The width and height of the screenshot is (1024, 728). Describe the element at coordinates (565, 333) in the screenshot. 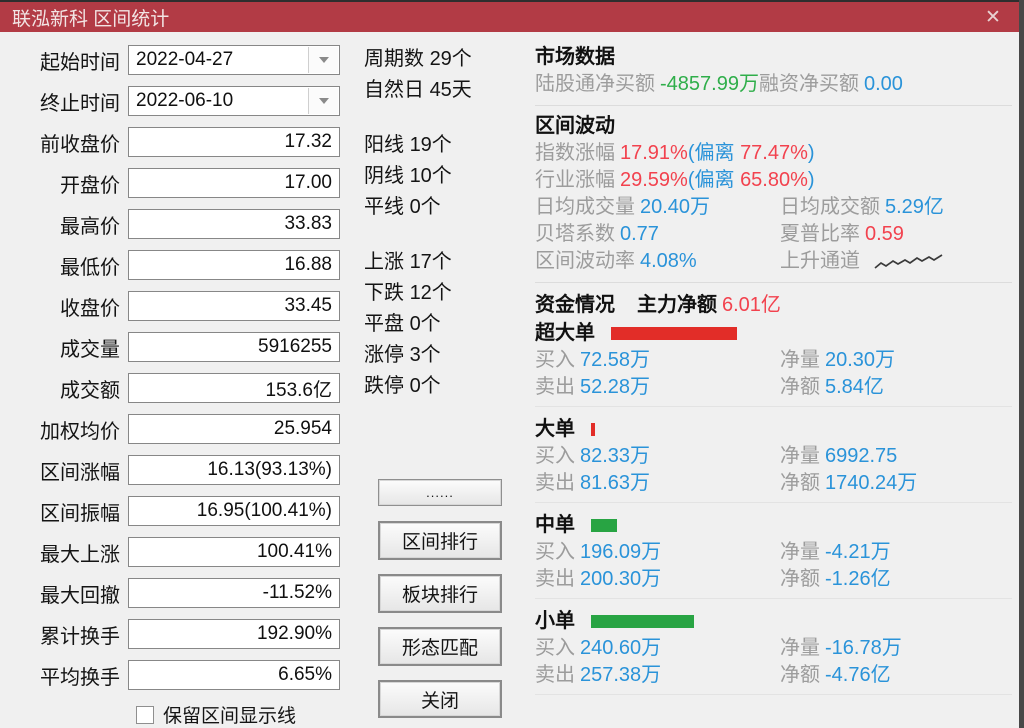

I see `order-name: 超大单` at that location.